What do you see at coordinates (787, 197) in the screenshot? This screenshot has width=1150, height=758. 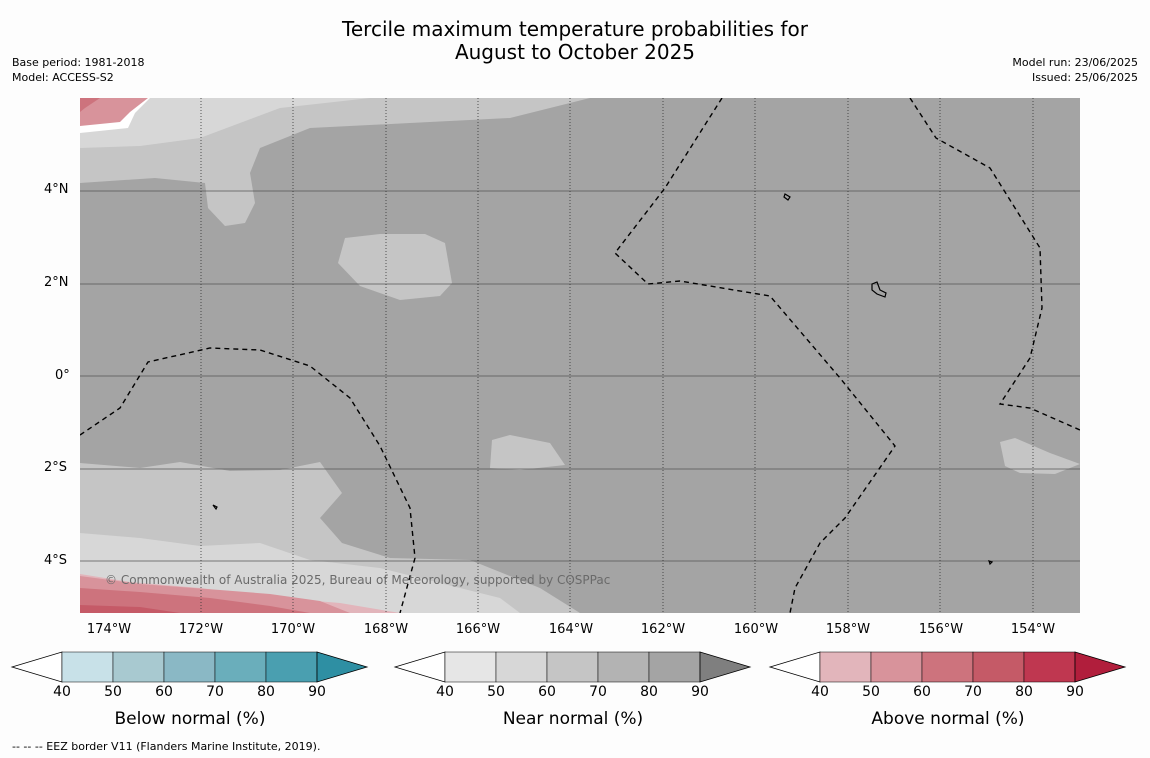 I see `island-a` at bounding box center [787, 197].